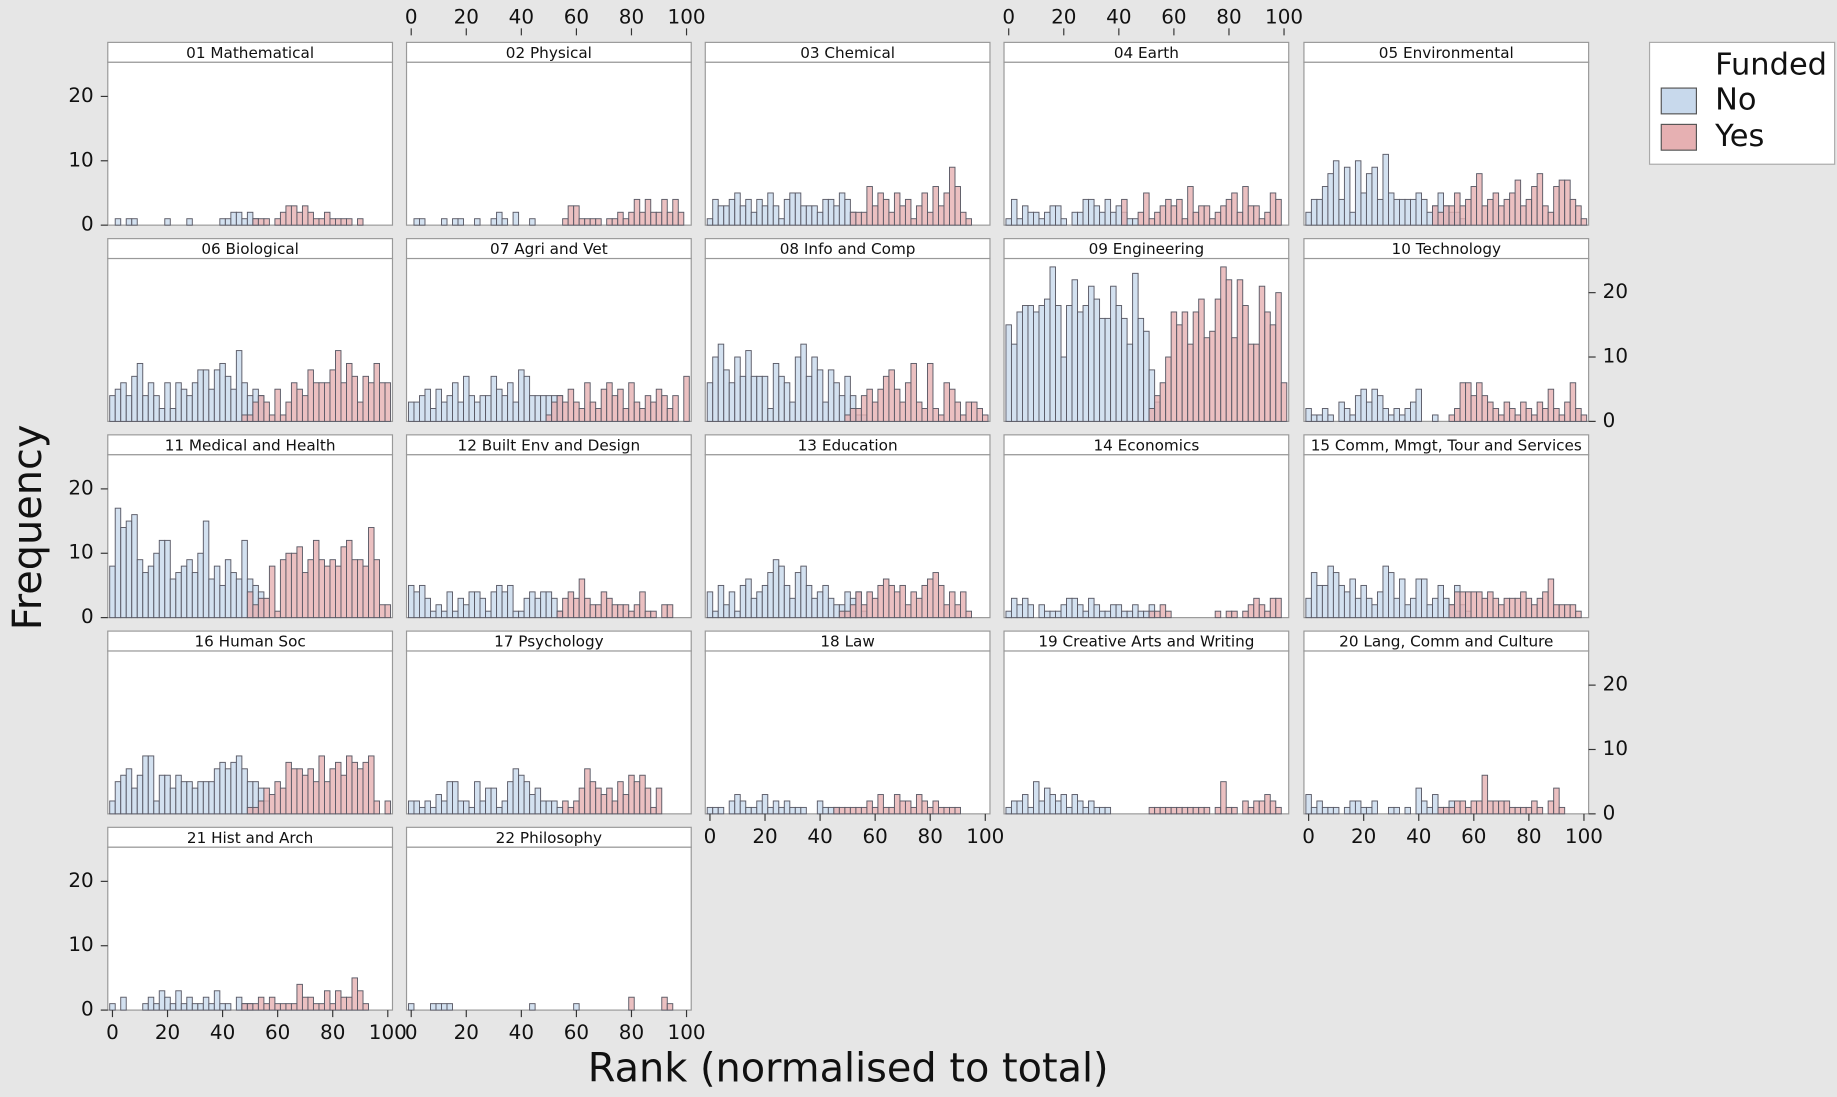 Image resolution: width=1837 pixels, height=1097 pixels. Describe the element at coordinates (1615, 684) in the screenshot. I see `y-tick-label: 20` at that location.